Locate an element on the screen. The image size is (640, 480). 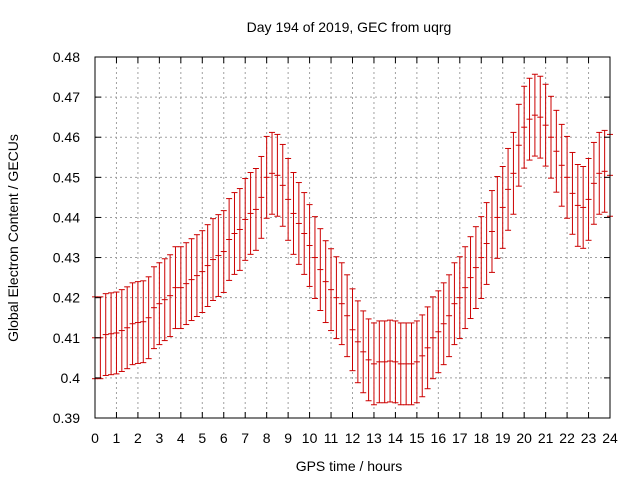
x-tick-label: 1 is located at coordinates (117, 438).